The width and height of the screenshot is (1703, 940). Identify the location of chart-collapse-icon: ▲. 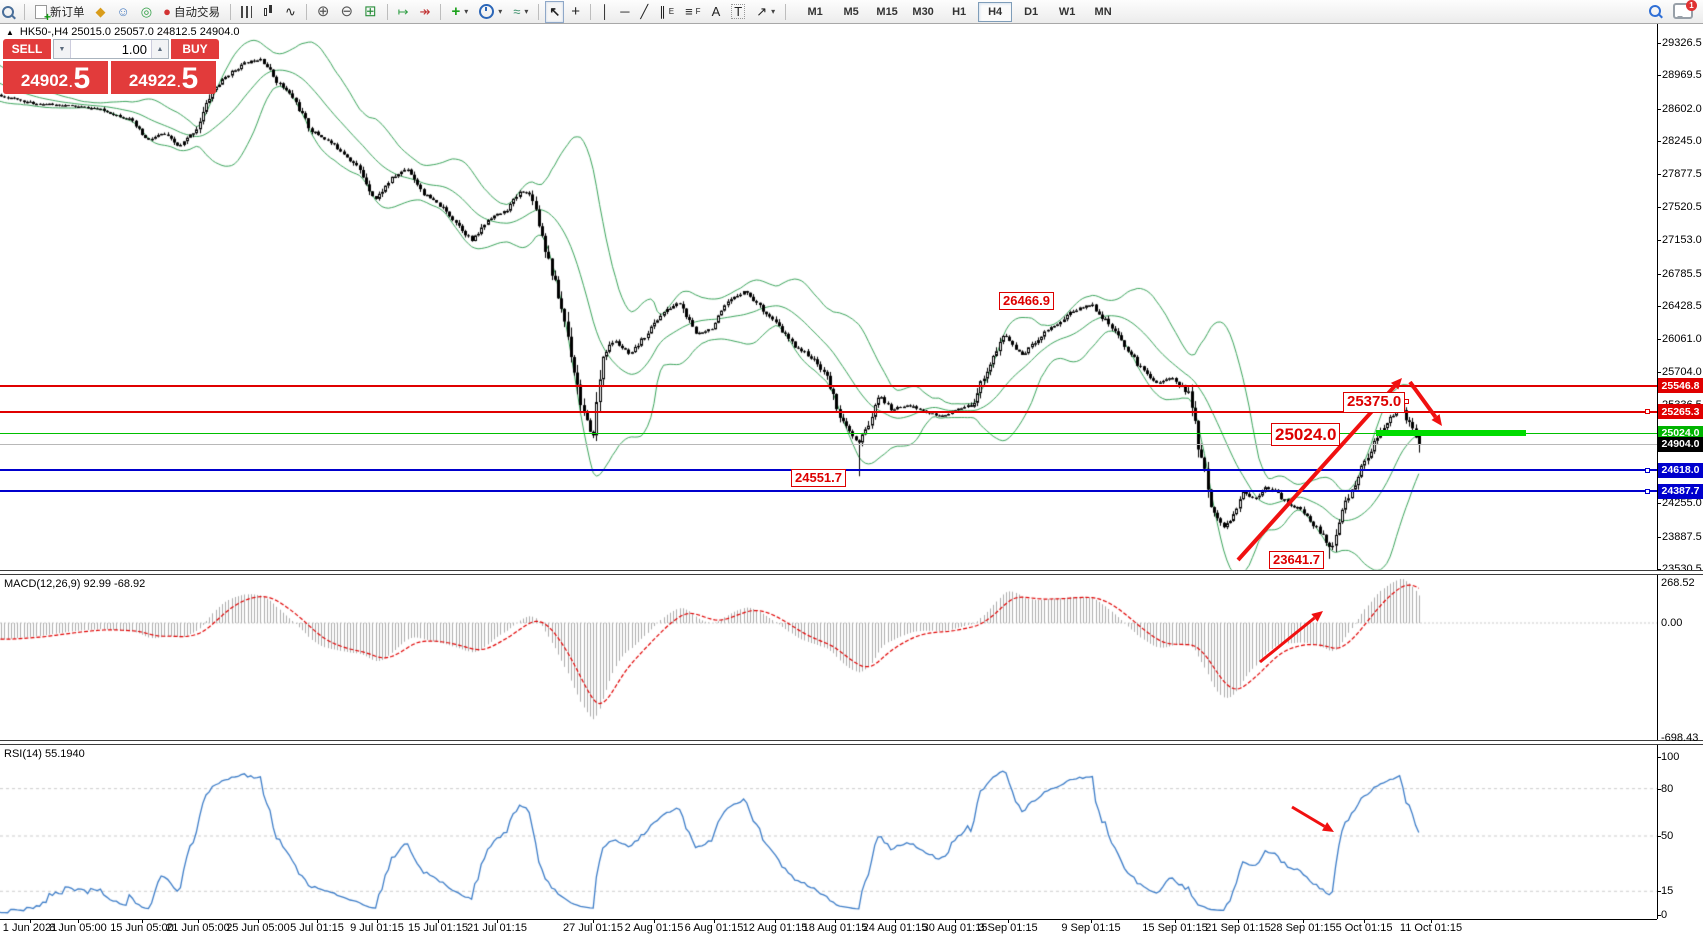
(10, 32).